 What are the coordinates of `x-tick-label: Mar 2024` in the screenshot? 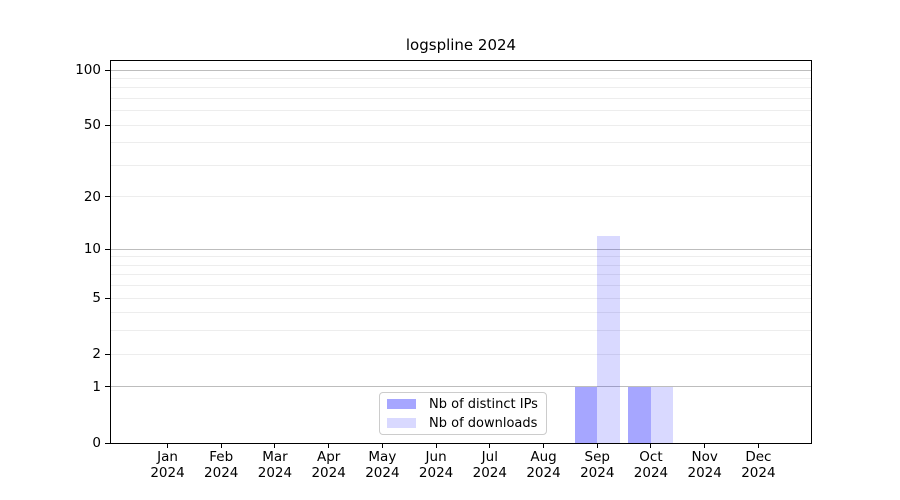 It's located at (275, 465).